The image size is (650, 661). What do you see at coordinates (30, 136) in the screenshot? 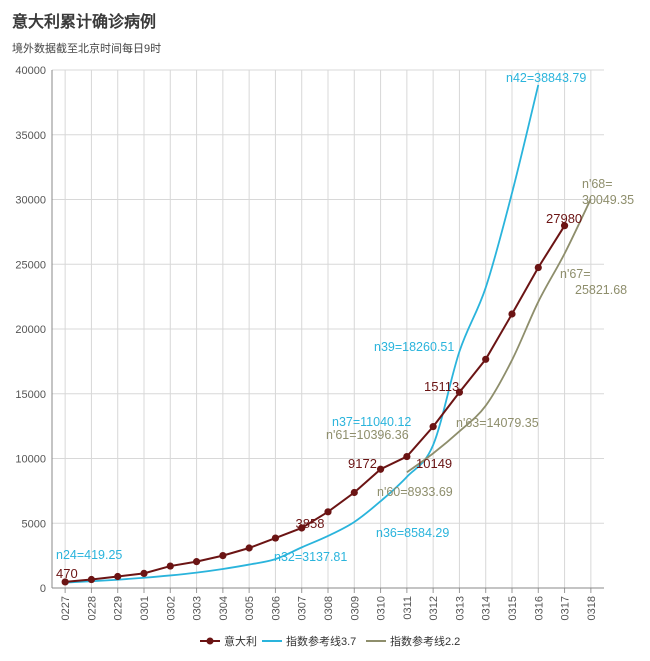
I see `y-tick-label: 35000` at bounding box center [30, 136].